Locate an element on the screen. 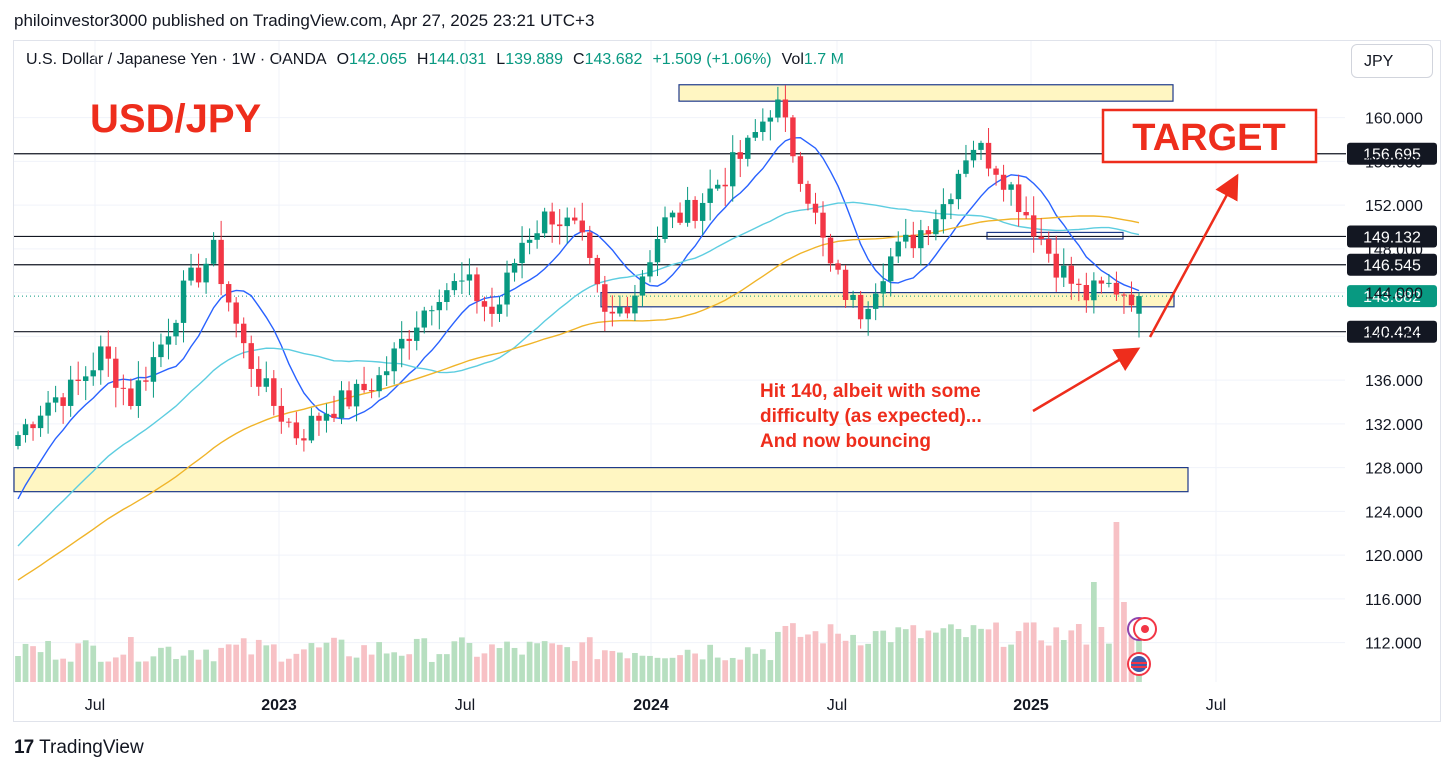  price-line-label: 149.132 is located at coordinates (1392, 237).